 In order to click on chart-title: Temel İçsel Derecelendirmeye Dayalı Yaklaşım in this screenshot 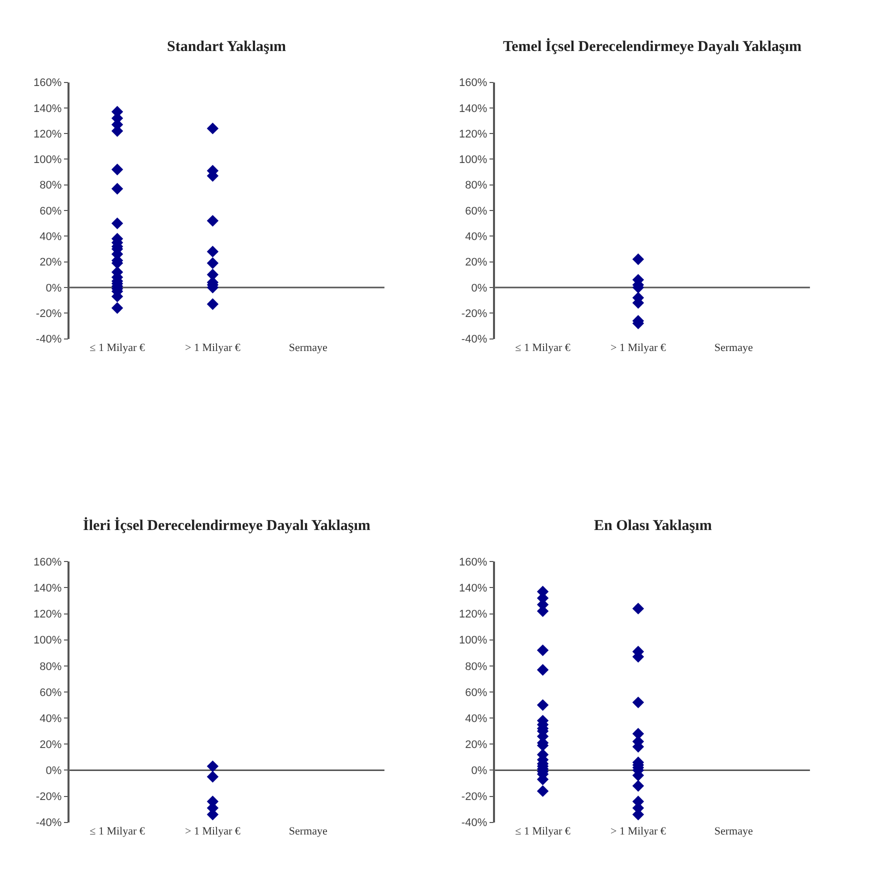, I will do `click(652, 46)`.